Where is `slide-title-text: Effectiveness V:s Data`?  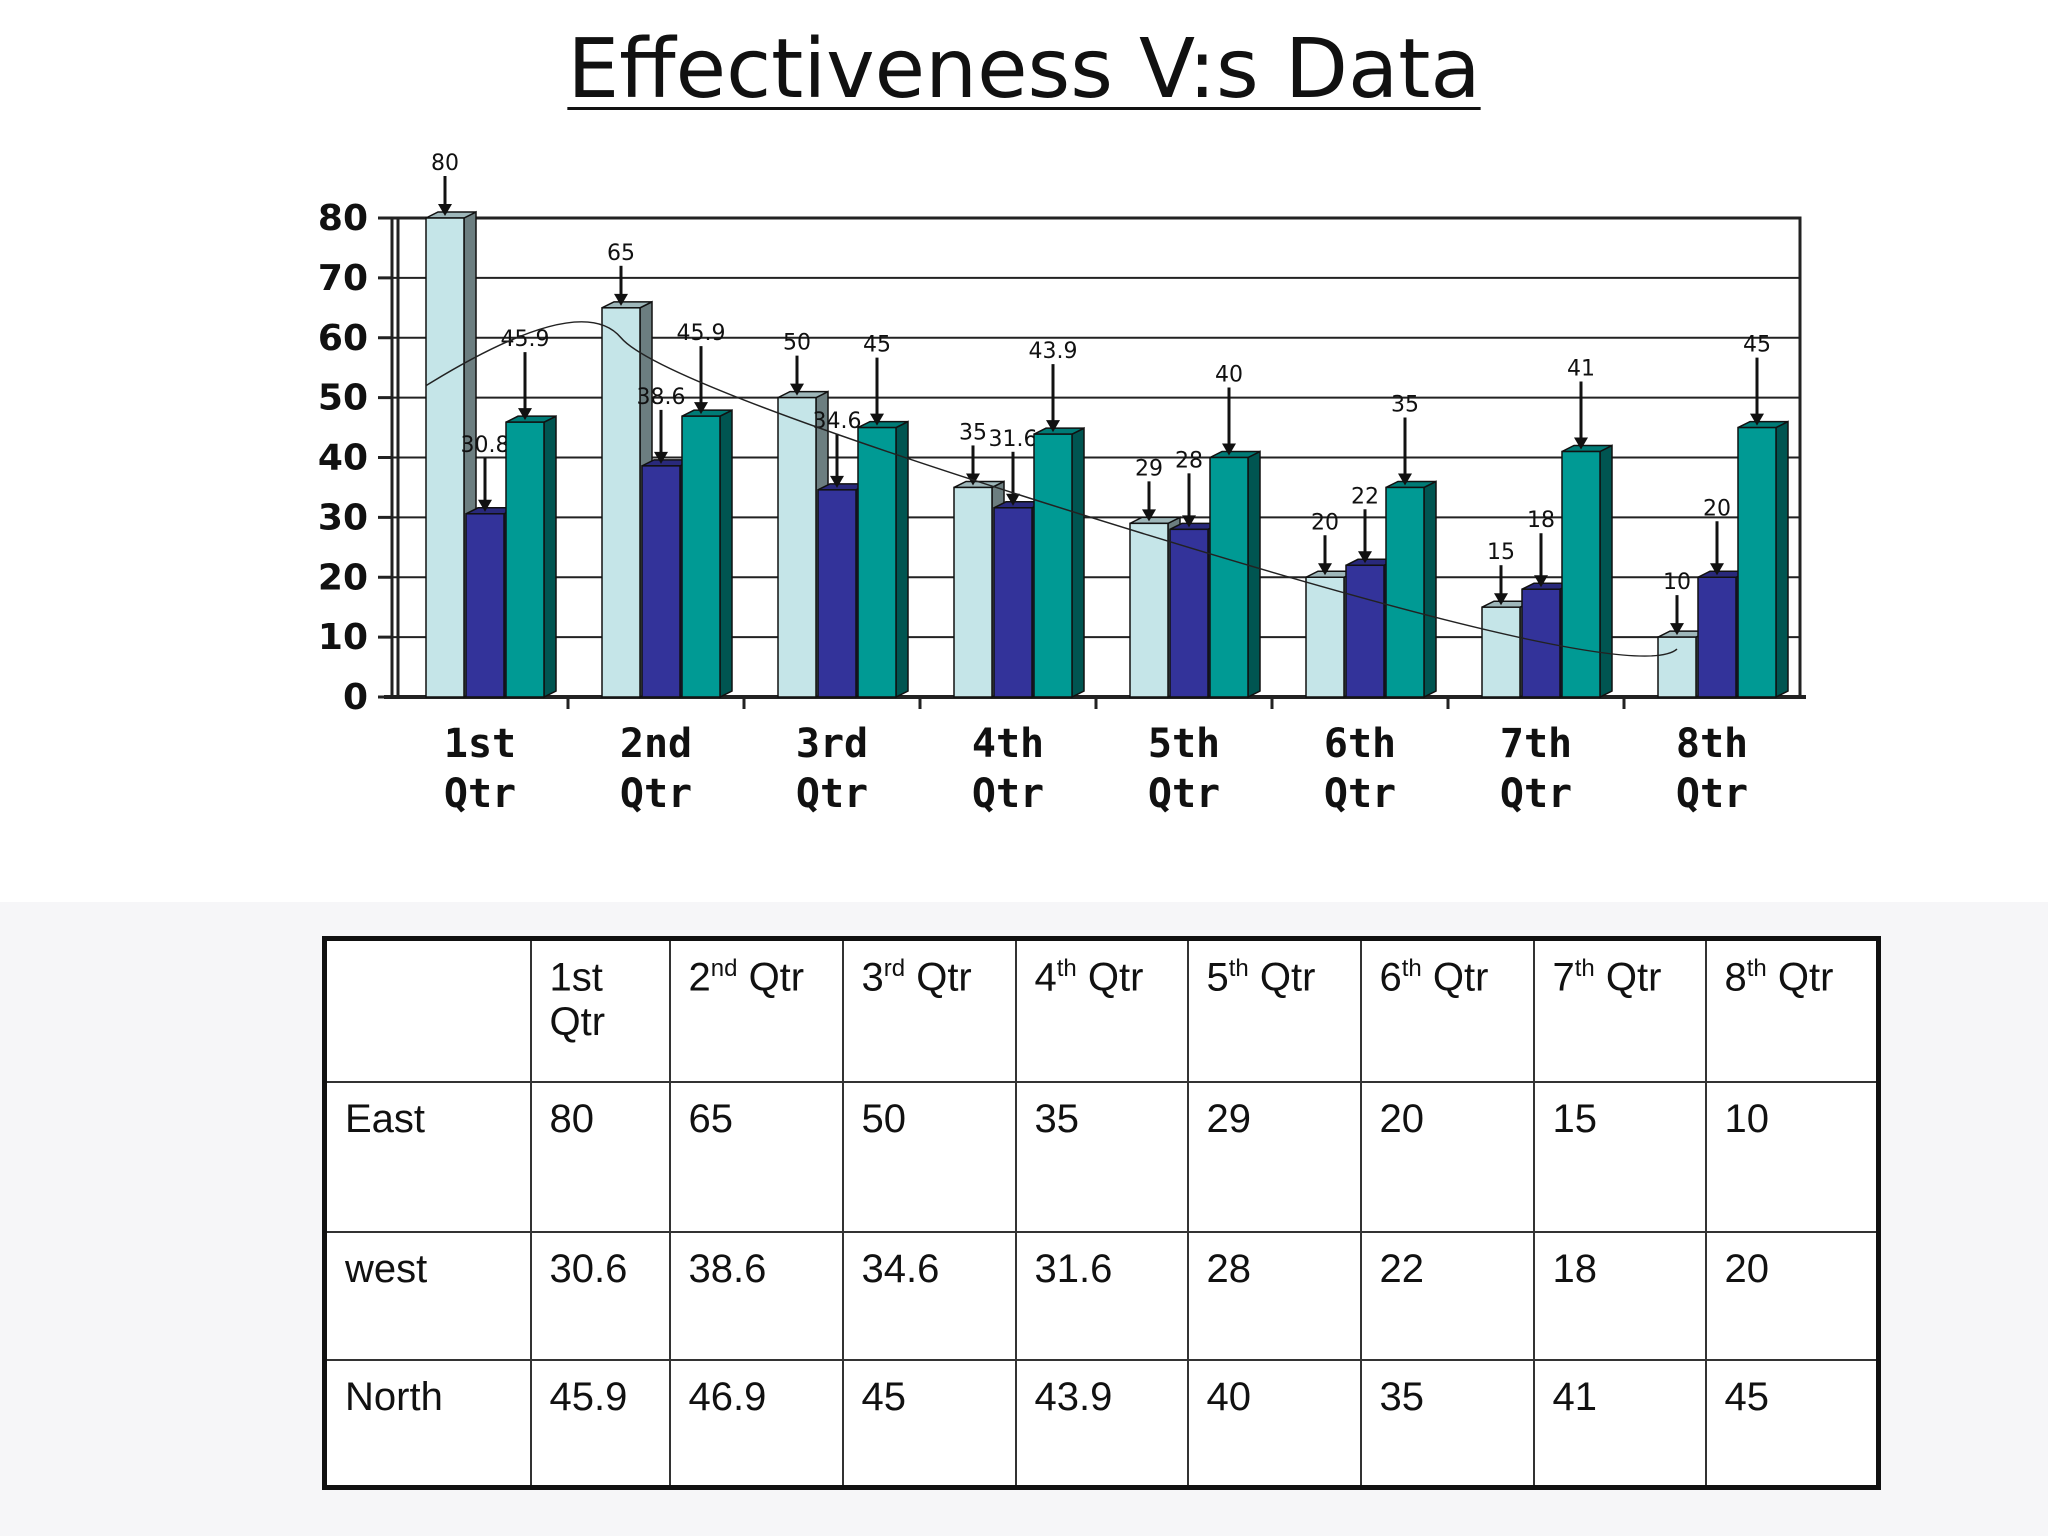
slide-title-text: Effectiveness V:s Data is located at coordinates (1024, 69).